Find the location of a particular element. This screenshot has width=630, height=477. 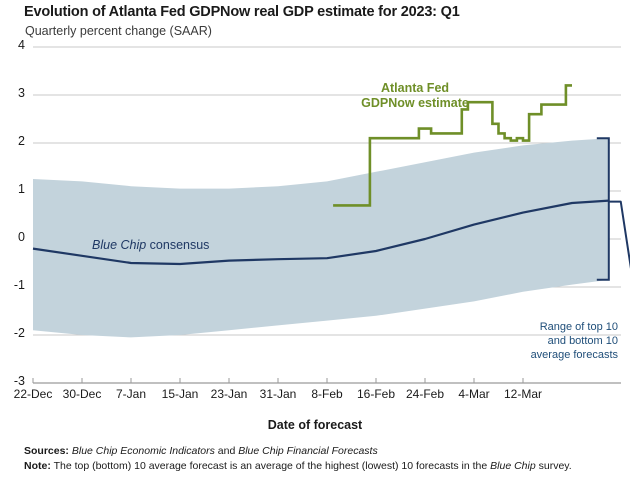

note-text-3: survey. is located at coordinates (553, 465).